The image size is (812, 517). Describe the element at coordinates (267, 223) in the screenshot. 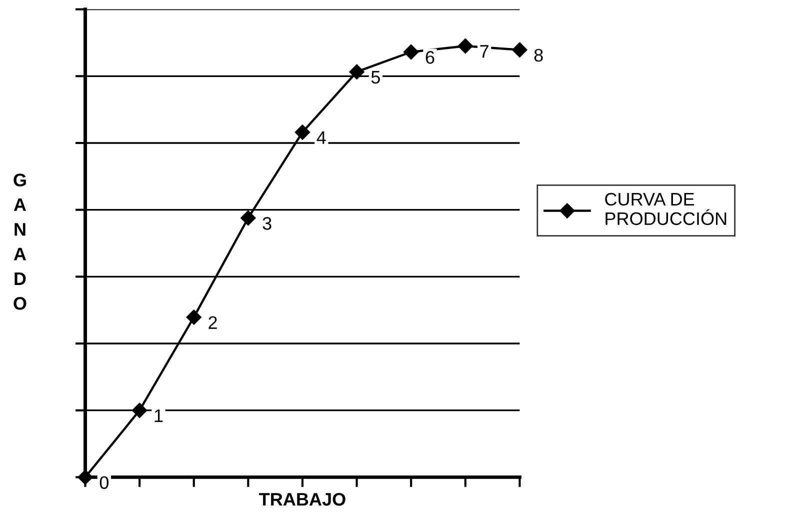

I see `annotation: 3` at that location.